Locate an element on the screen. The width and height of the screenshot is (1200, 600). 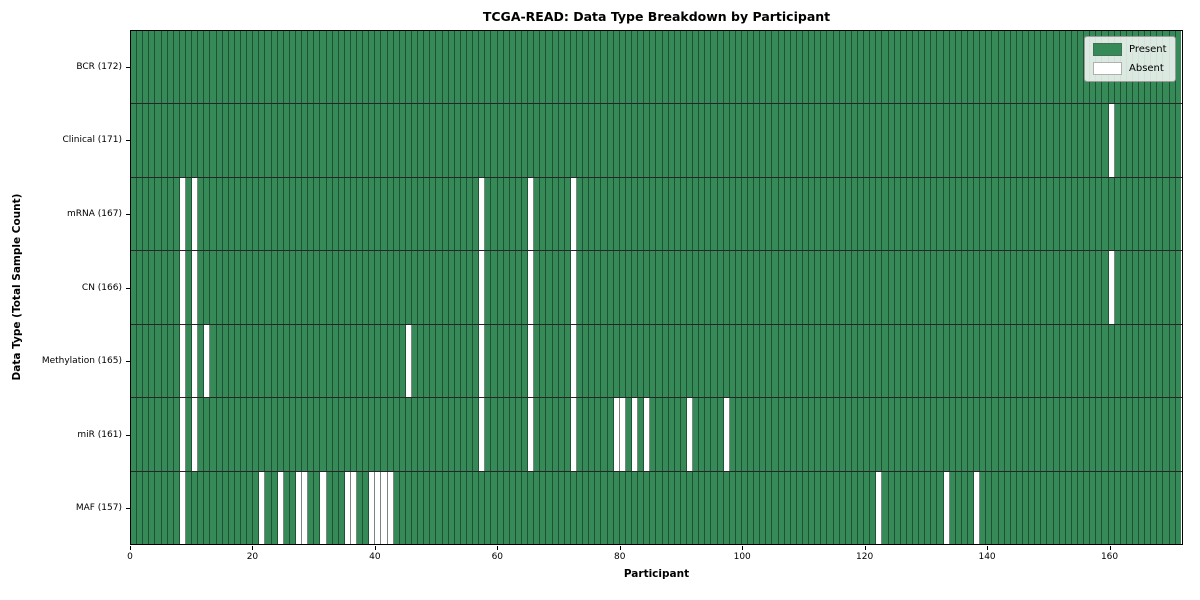
y-tick-label: miR (161) is located at coordinates (99, 434).